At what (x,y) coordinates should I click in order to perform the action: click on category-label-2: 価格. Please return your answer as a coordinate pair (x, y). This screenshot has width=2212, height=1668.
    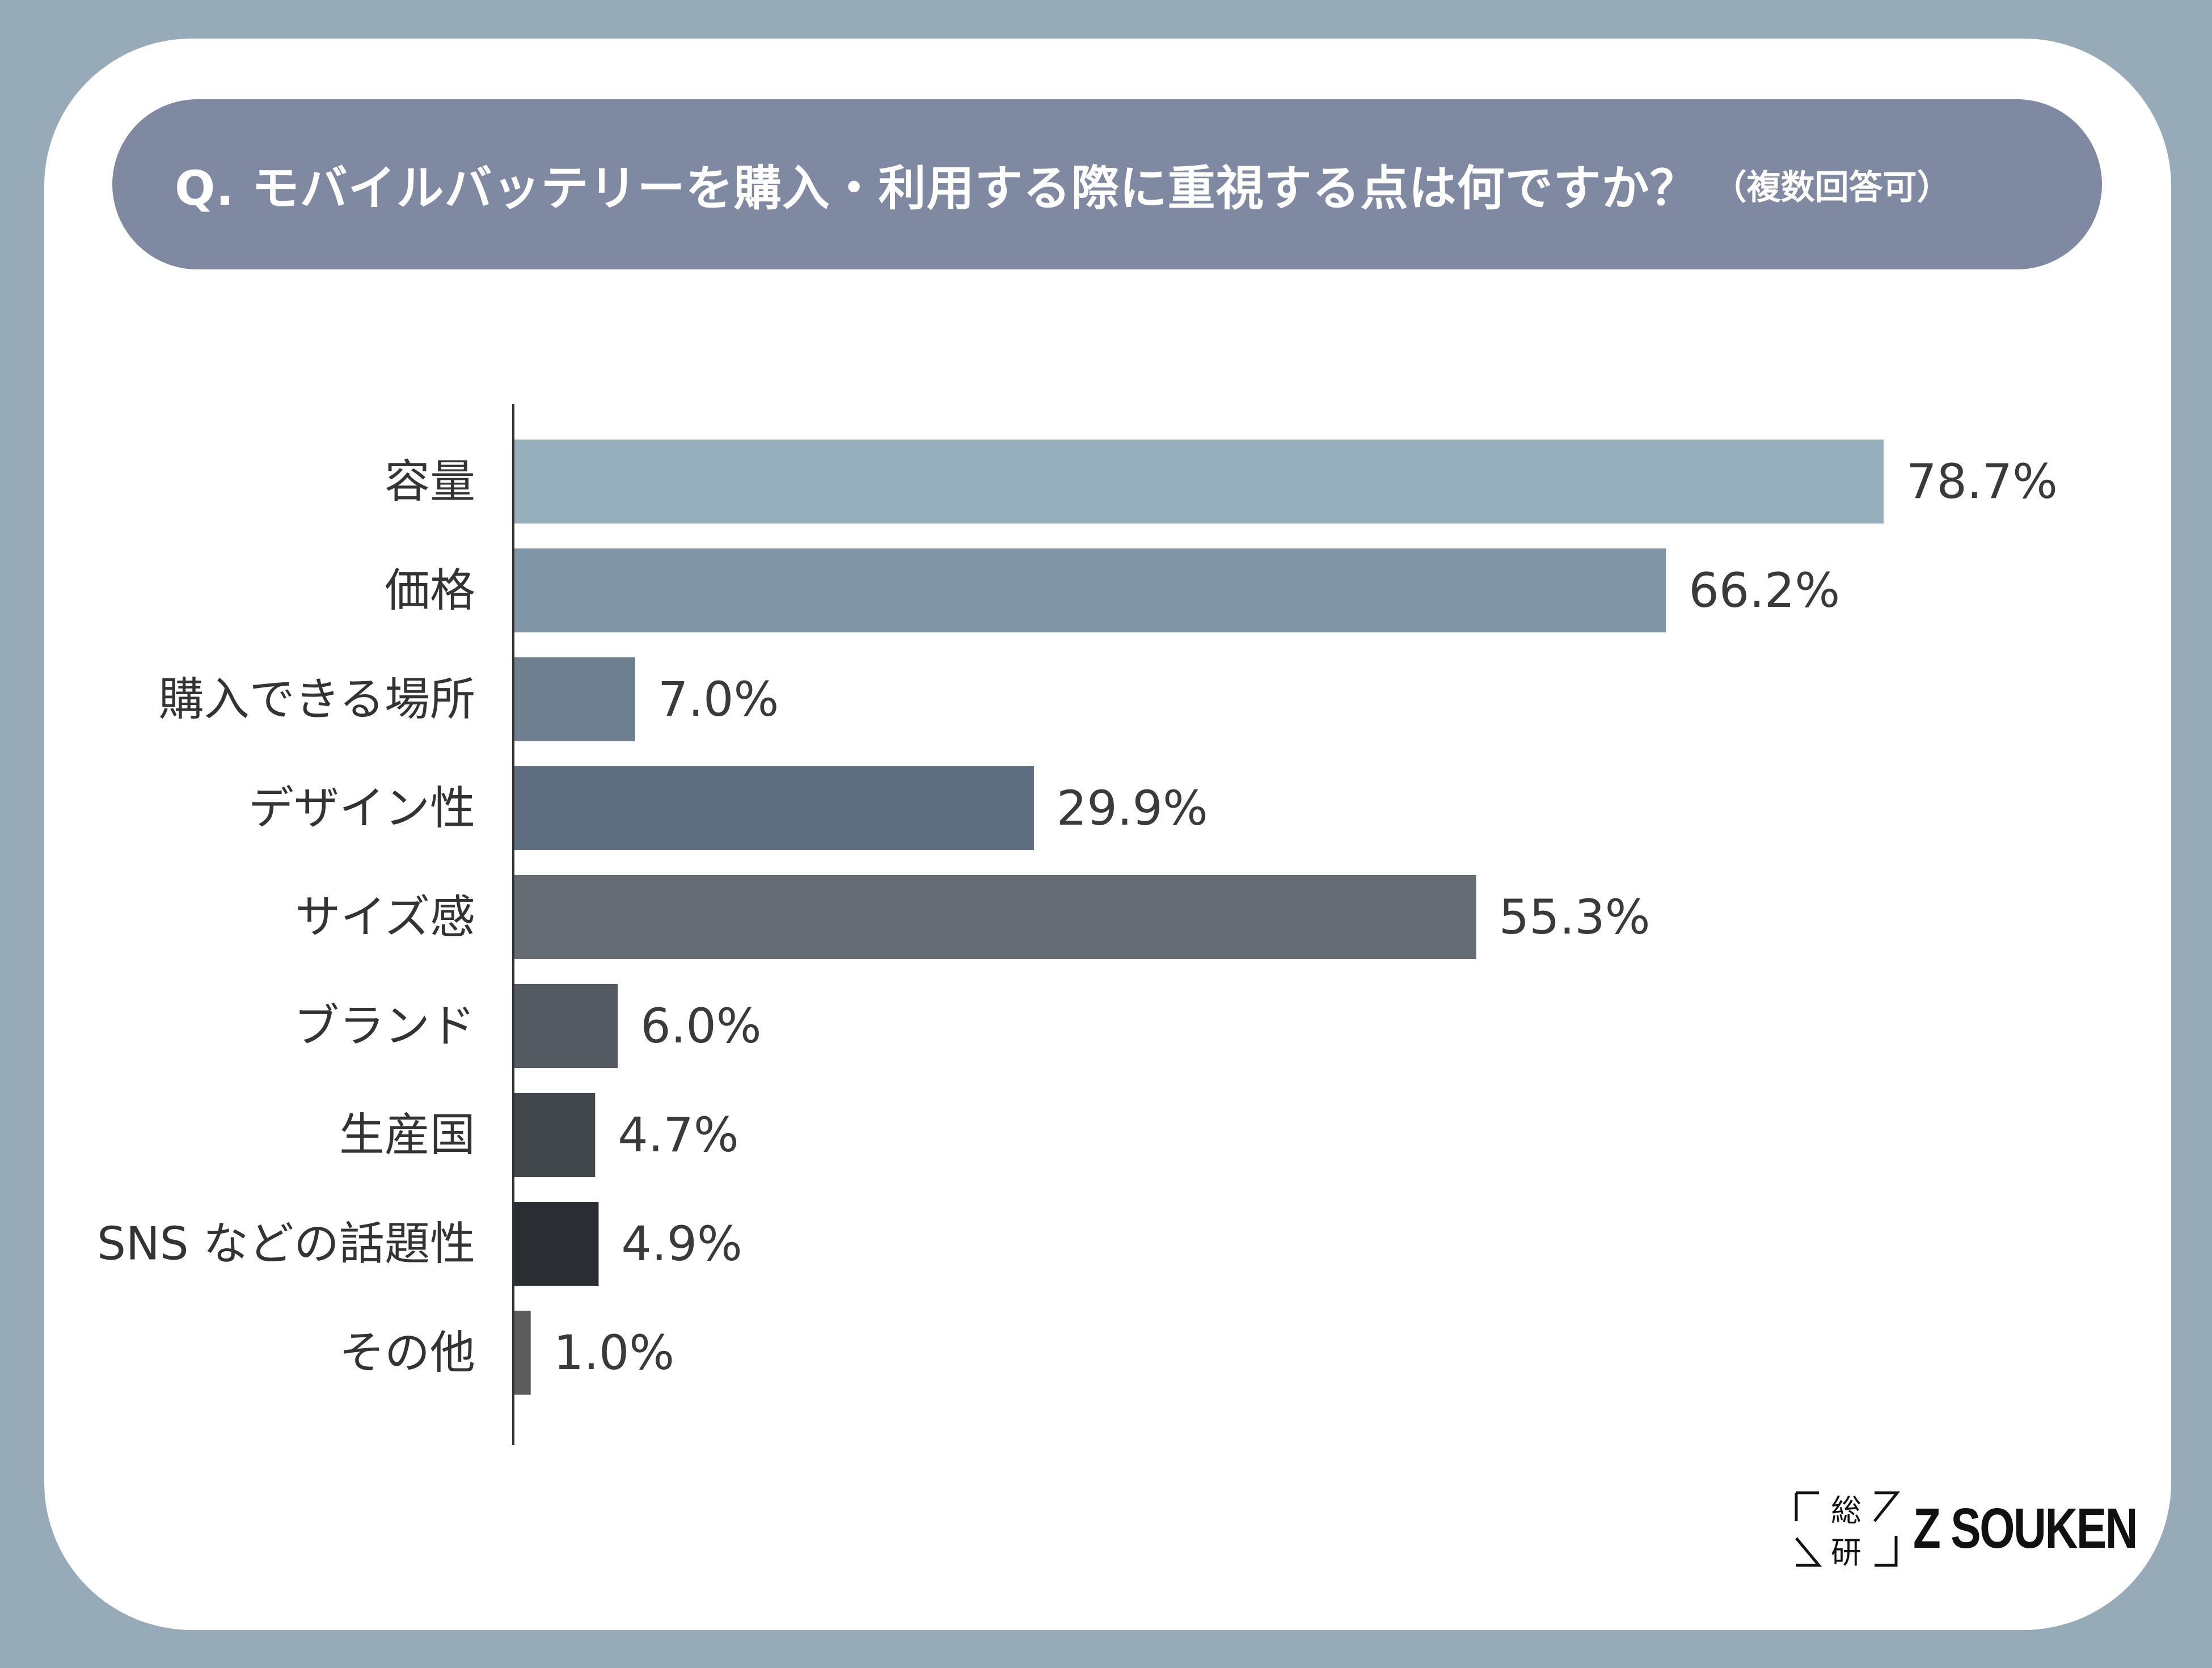
    Looking at the image, I should click on (430, 590).